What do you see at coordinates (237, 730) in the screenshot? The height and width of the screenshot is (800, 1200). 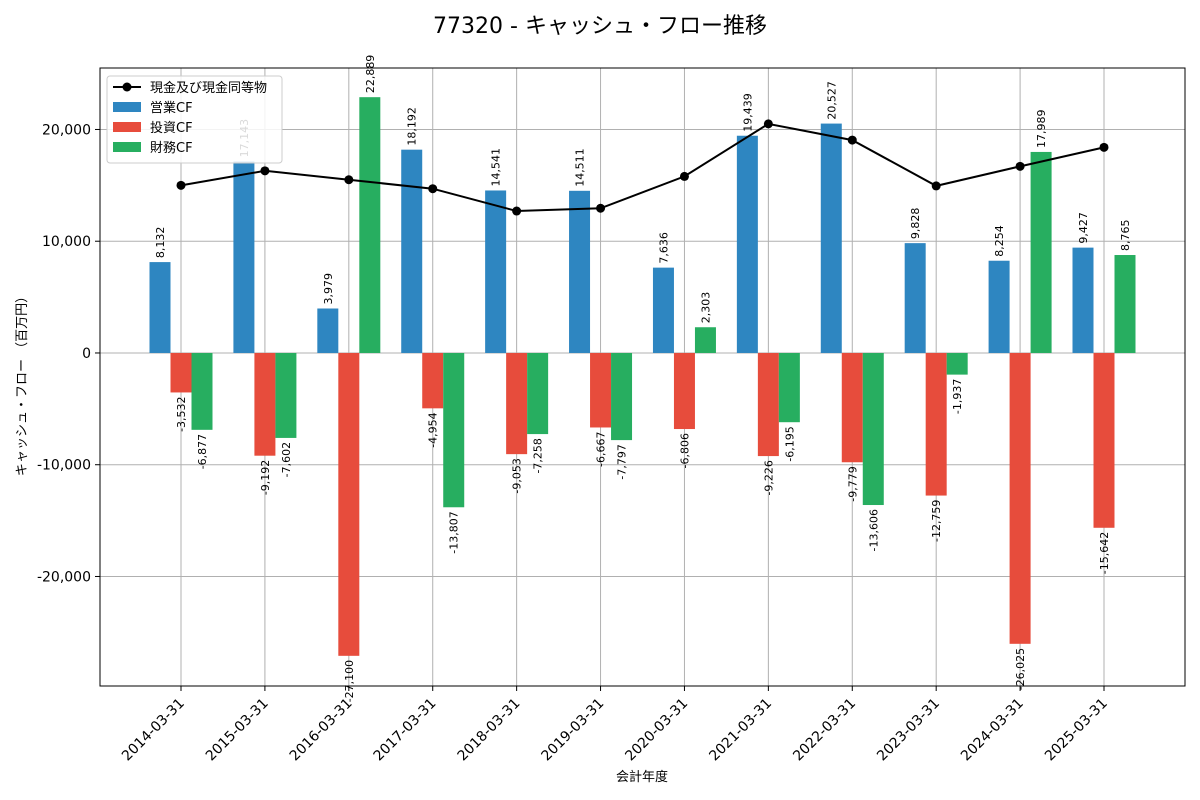 I see `x-tick-label: 2015-03-31` at bounding box center [237, 730].